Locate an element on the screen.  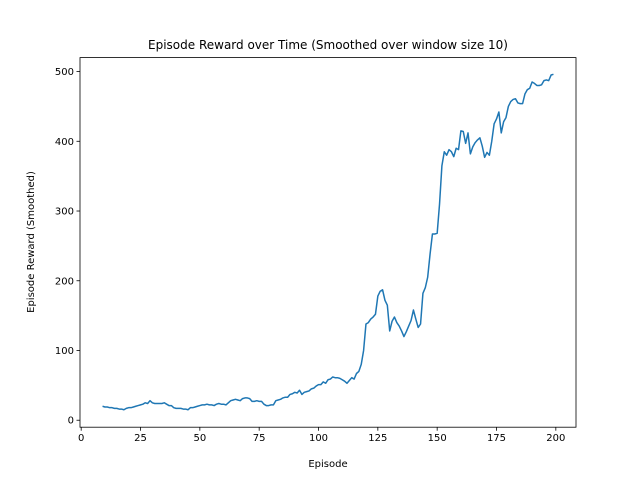
y-axis-label: Episode Reward (Smoothed) is located at coordinates (31, 242).